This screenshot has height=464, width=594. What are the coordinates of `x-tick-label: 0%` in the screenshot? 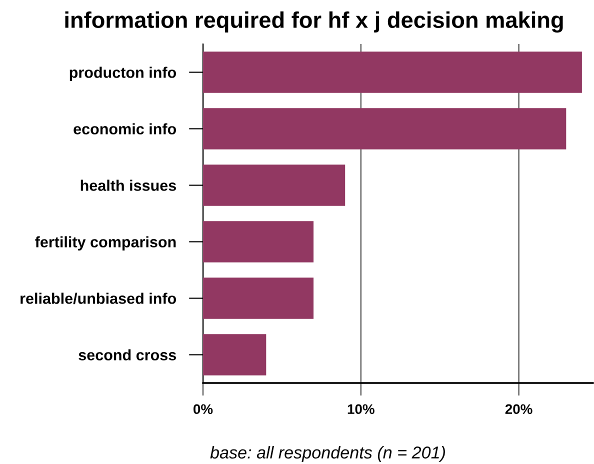 It's located at (203, 409).